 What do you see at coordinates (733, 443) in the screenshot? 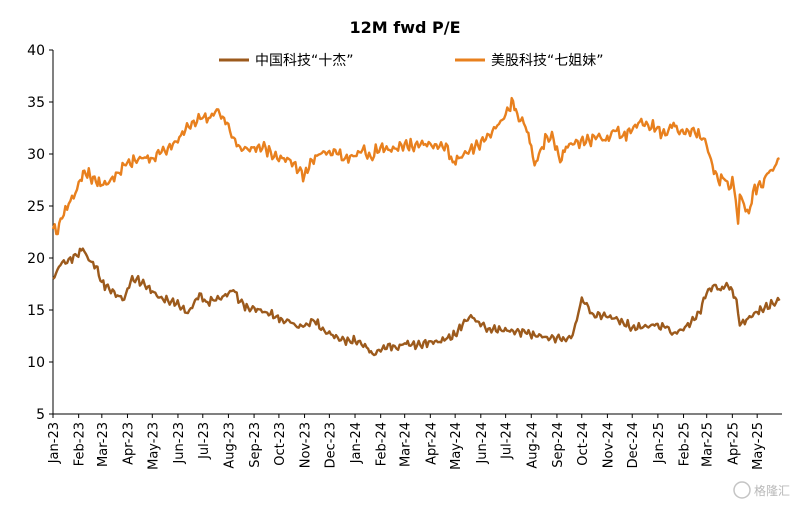
I see `x-tick-label: Apr-25` at bounding box center [733, 443].